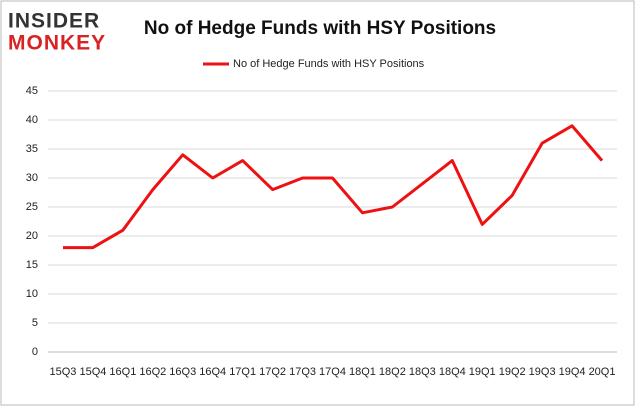  I want to click on logo-bottom: MONKEY, so click(57, 43).